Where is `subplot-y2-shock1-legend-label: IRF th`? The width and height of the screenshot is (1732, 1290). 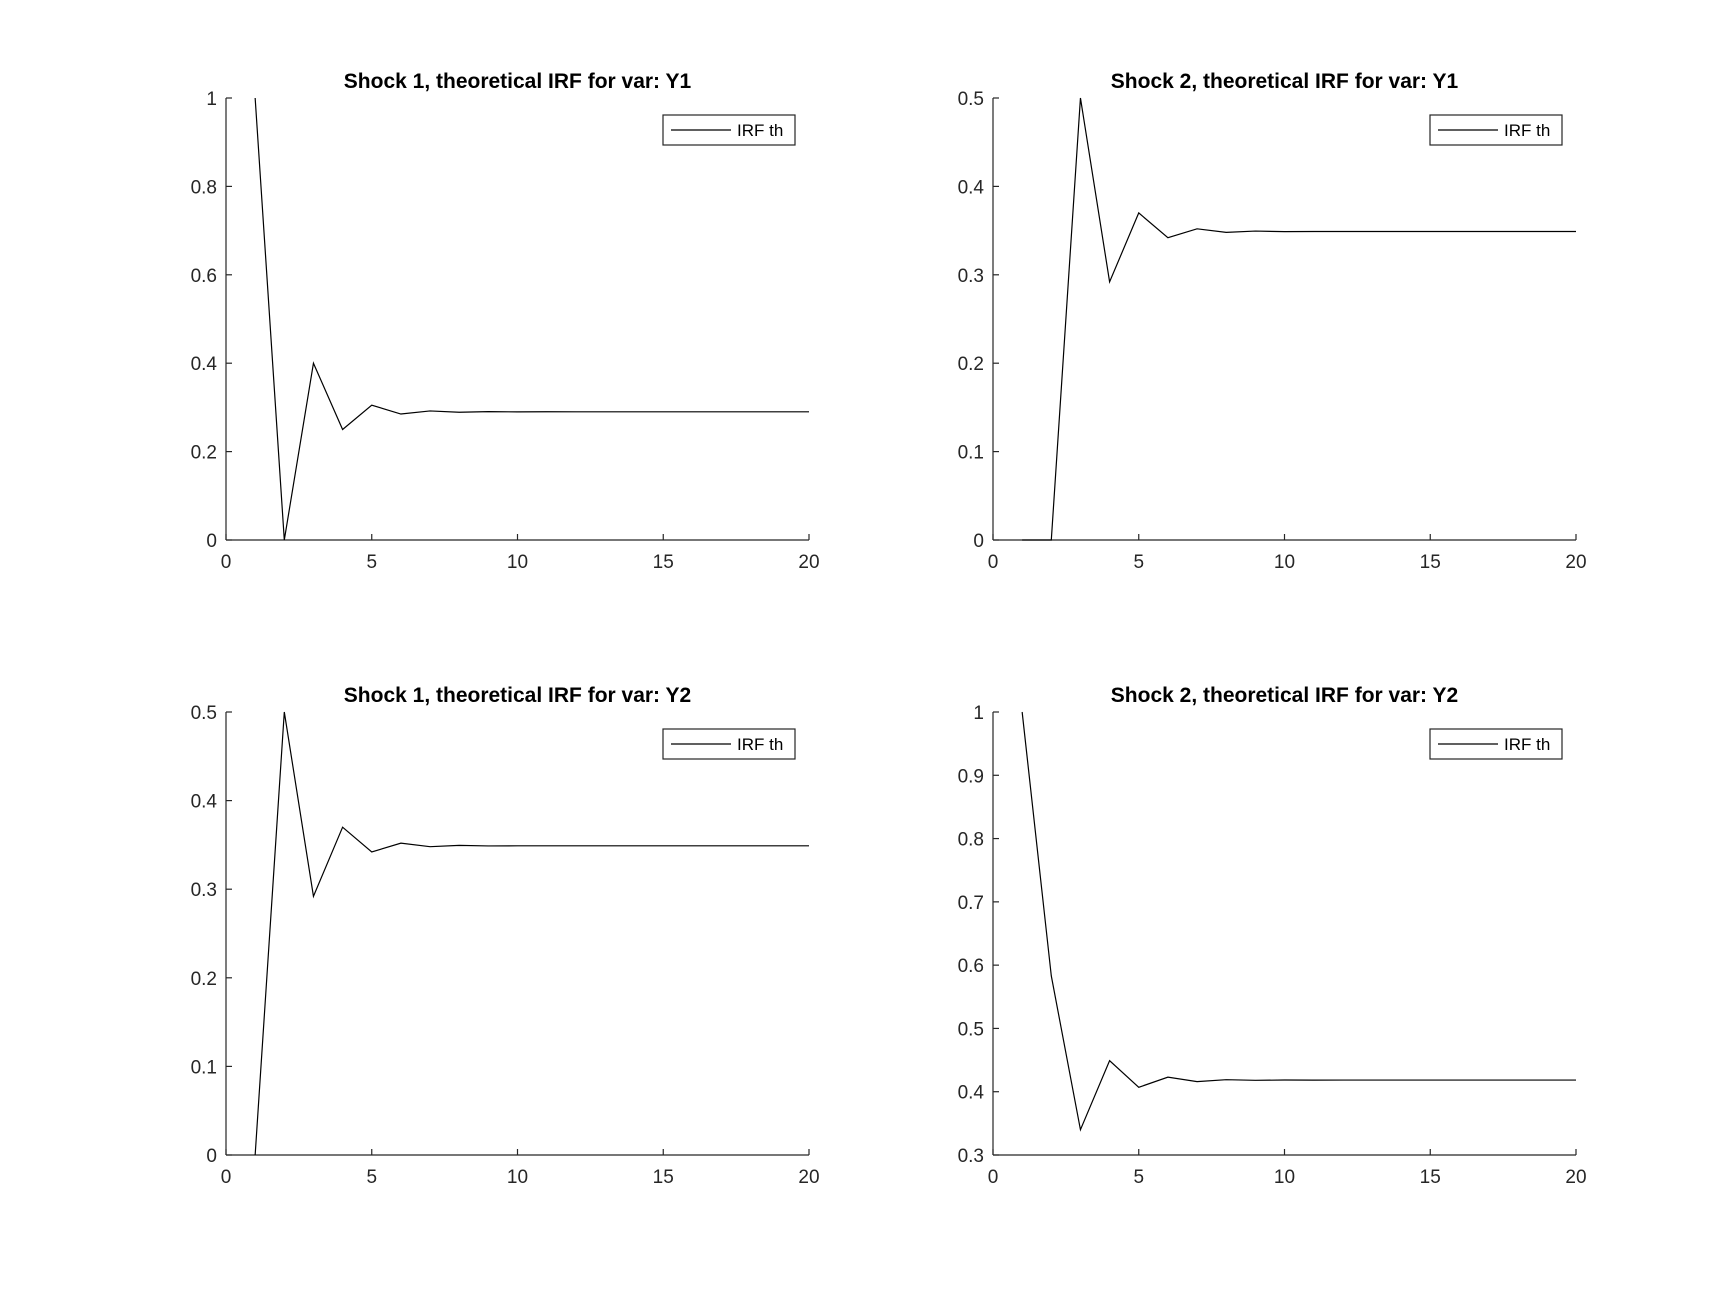 subplot-y2-shock1-legend-label: IRF th is located at coordinates (760, 744).